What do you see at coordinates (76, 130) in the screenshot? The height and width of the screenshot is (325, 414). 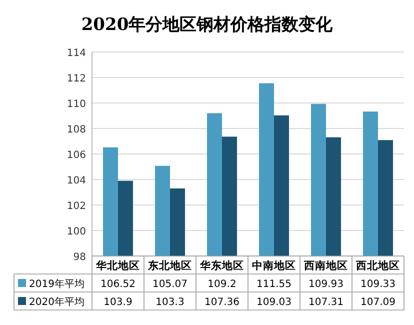 I see `y-tick-label: 108` at bounding box center [76, 130].